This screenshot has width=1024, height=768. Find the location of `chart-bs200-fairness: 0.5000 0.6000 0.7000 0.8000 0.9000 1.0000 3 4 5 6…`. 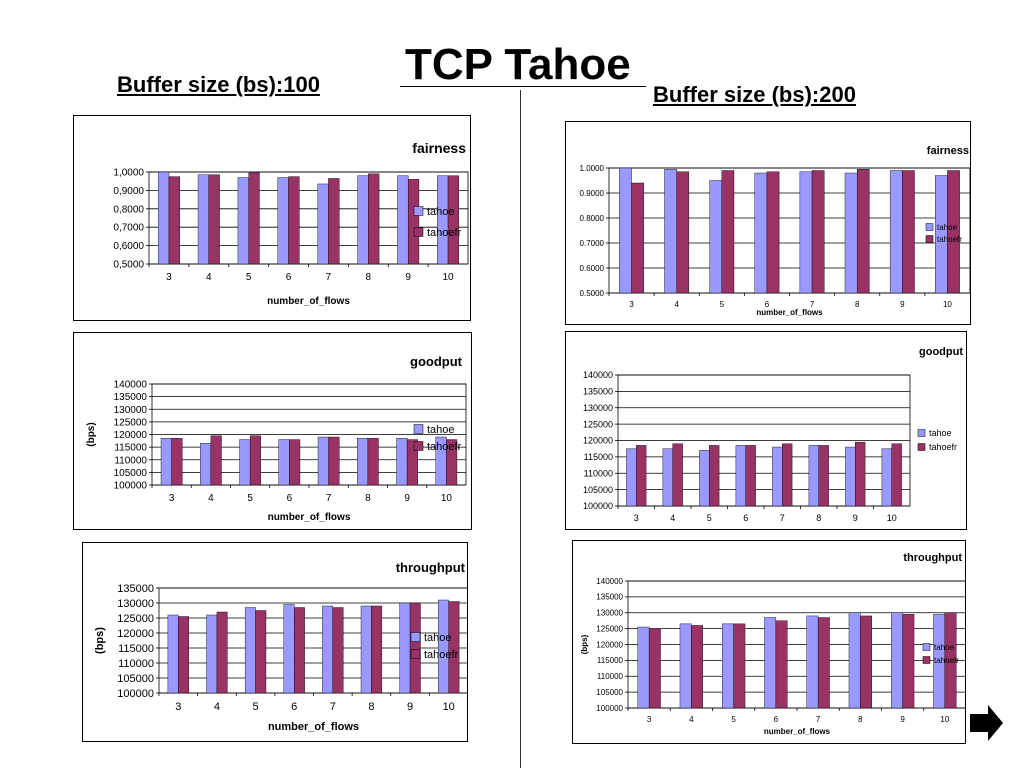

chart-bs200-fairness: 0.5000 0.6000 0.7000 0.8000 0.9000 1.0000 3 4 5 6… is located at coordinates (768, 223).